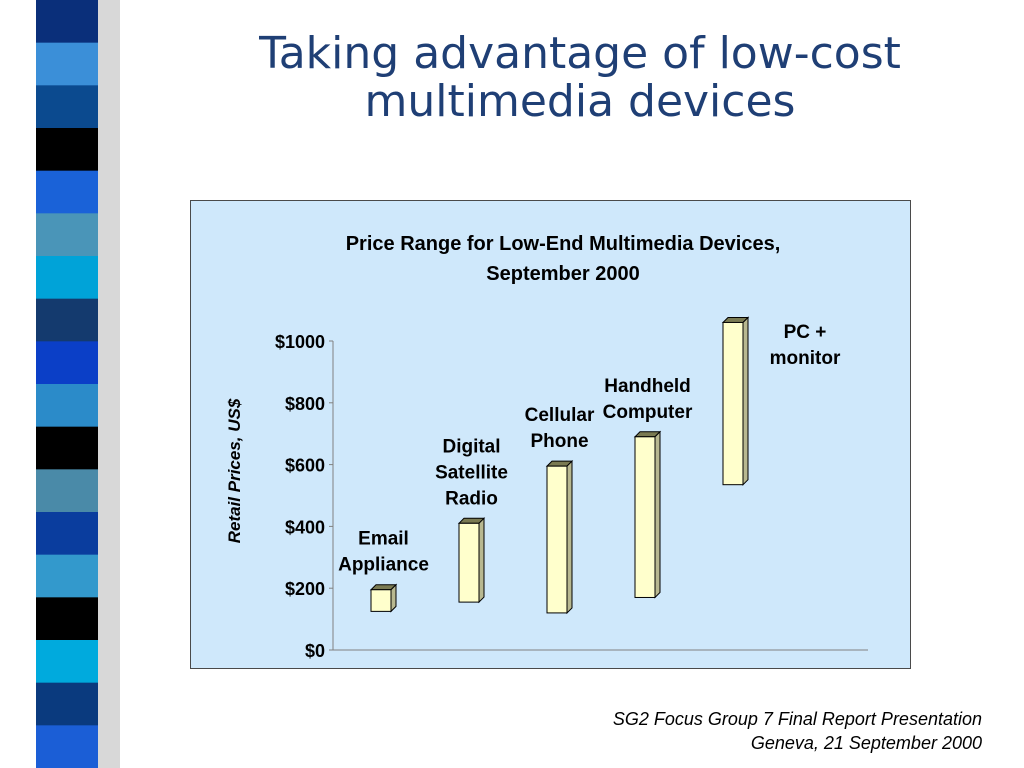 This screenshot has width=1024, height=768. I want to click on bar-category-label: PC +, so click(805, 332).